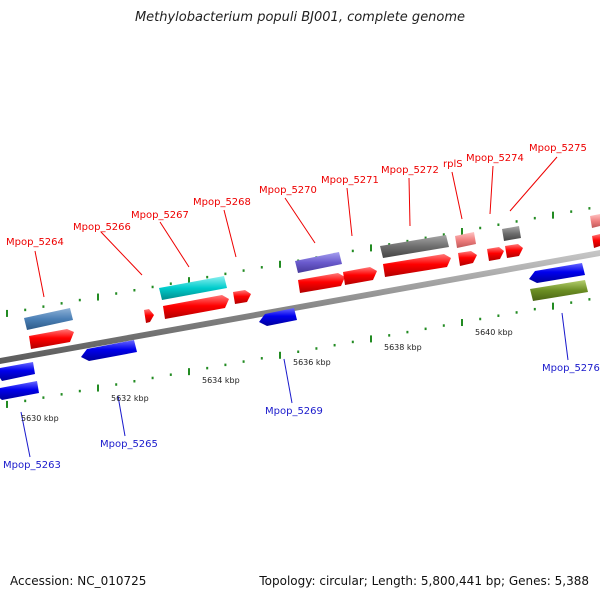  Describe the element at coordinates (40, 418) in the screenshot. I see `scale-label-5630: 5630 kbp` at that location.